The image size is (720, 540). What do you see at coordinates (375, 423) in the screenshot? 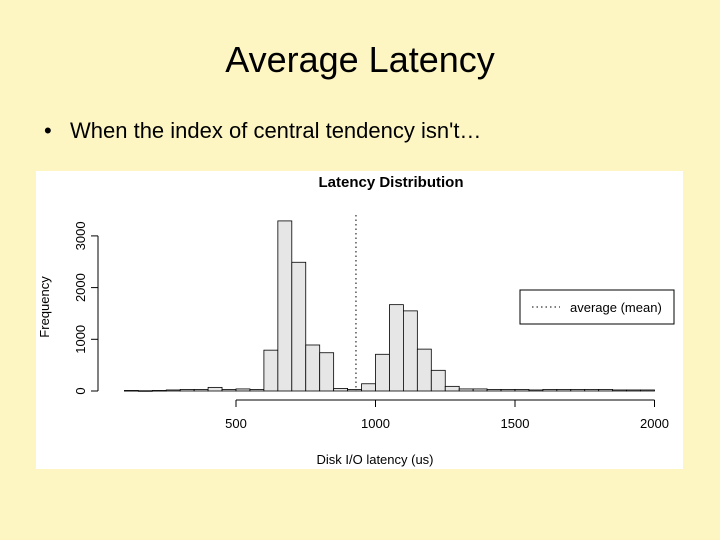
I see `x-tick-label: 1000` at bounding box center [375, 423].